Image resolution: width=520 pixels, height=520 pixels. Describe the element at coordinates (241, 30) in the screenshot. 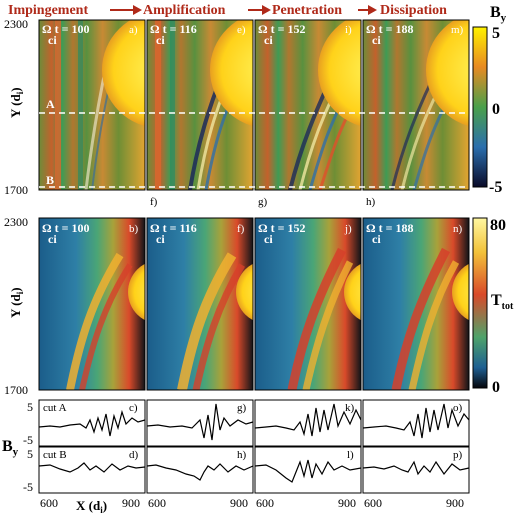

I see `panel-id: e)` at that location.